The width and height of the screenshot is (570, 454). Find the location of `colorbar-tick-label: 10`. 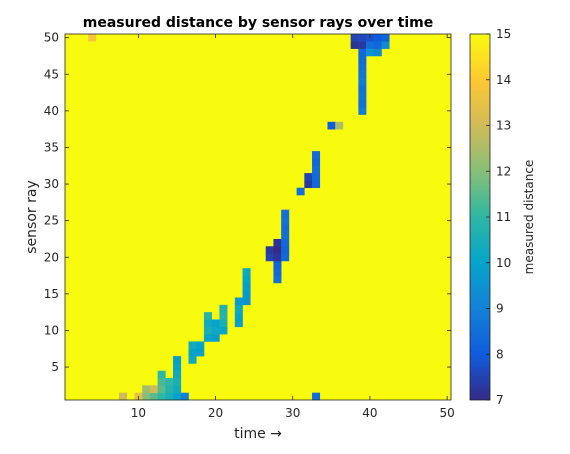

colorbar-tick-label: 10 is located at coordinates (503, 263).